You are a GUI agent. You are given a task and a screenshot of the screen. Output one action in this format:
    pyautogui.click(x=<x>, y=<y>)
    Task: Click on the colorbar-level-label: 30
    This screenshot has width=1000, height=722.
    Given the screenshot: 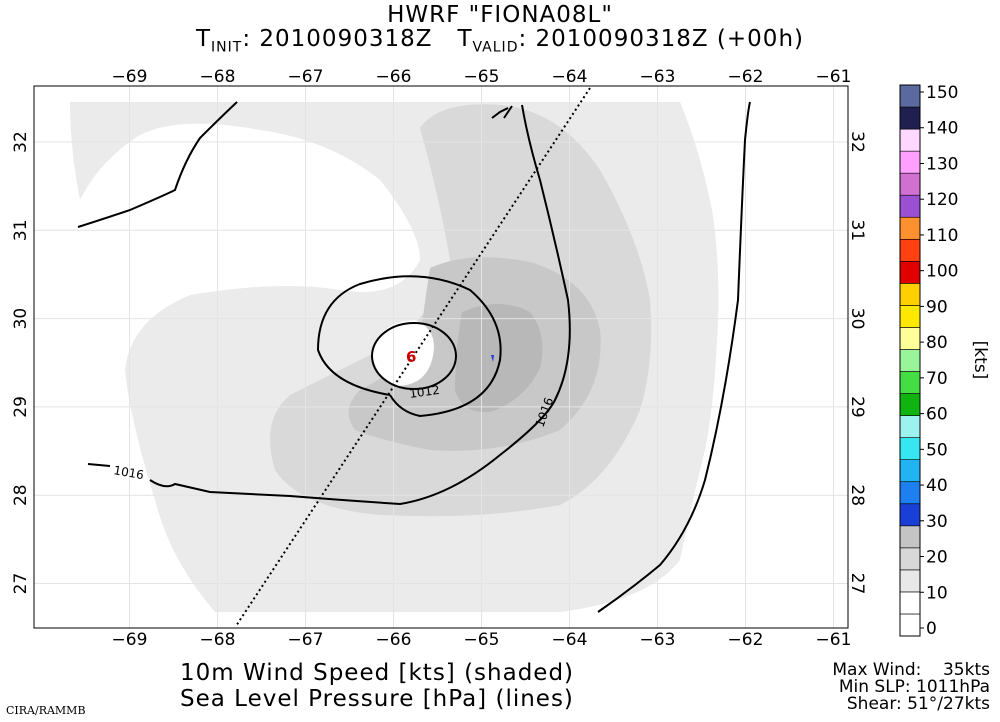 What is the action you would take?
    pyautogui.click(x=937, y=522)
    